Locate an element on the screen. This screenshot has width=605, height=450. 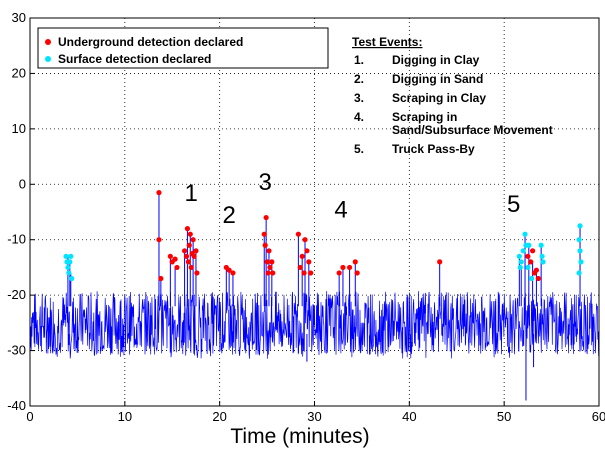
test-event-number: 1. is located at coordinates (359, 60).